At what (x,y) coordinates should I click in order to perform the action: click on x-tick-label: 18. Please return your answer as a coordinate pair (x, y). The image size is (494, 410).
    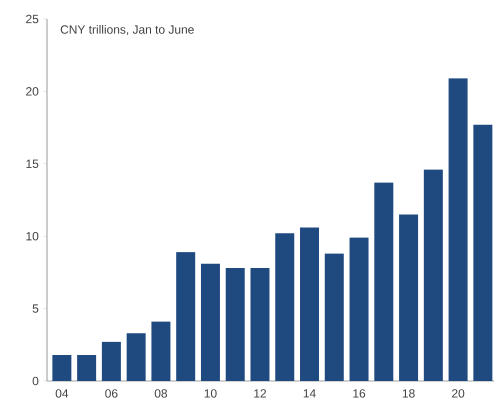
    Looking at the image, I should click on (408, 393).